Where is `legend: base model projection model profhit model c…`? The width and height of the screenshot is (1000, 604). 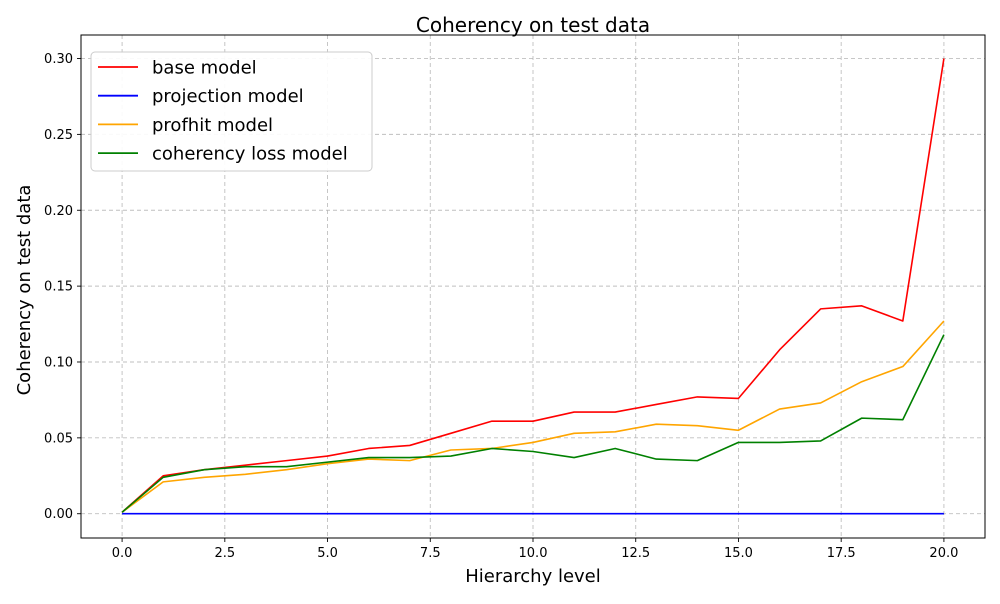
legend: base model projection model profhit model c… is located at coordinates (231, 111).